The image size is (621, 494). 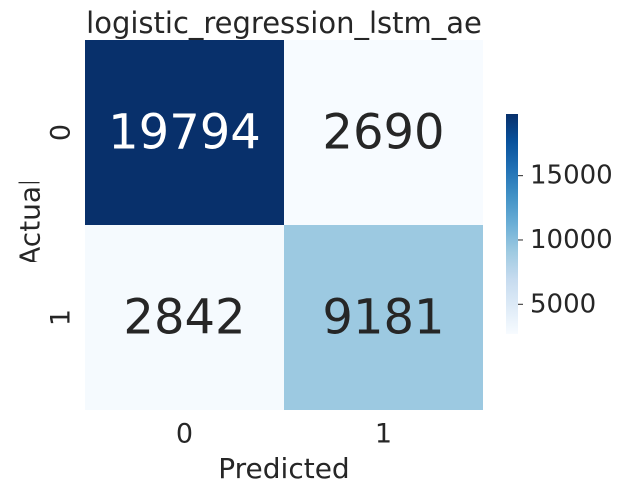 What do you see at coordinates (571, 240) in the screenshot?
I see `colorbar-tick-label: 10000` at bounding box center [571, 240].